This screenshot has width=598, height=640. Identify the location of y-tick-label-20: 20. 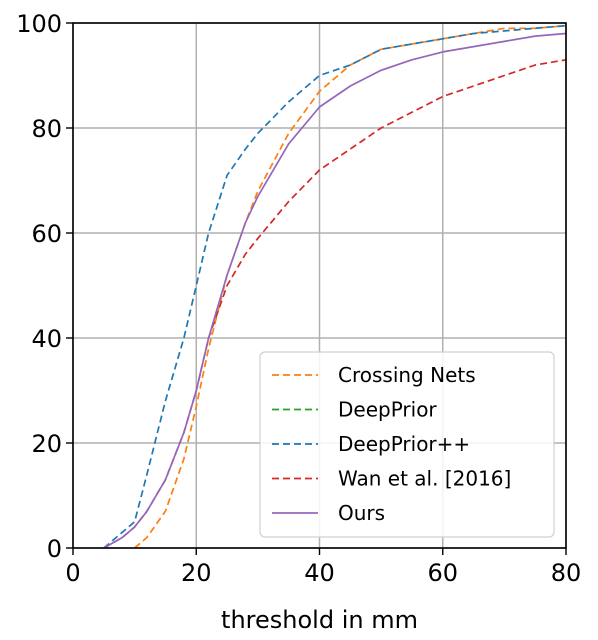
(46, 444).